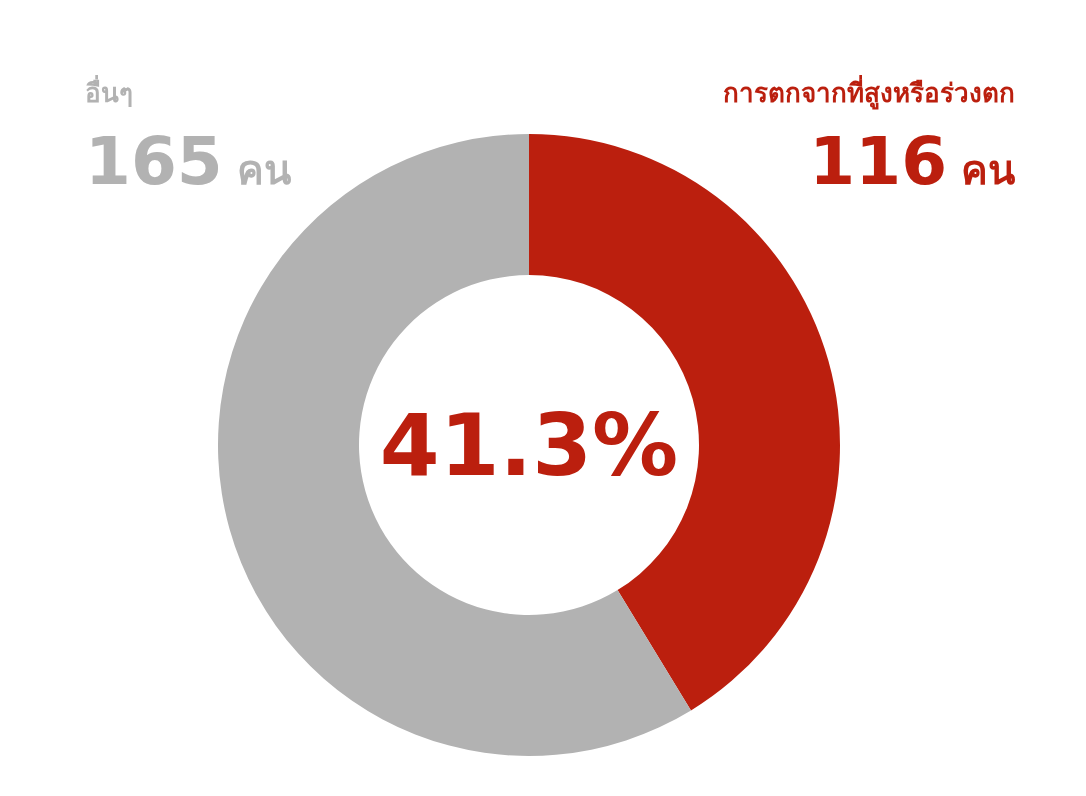 This screenshot has height=796, width=1086. What do you see at coordinates (869, 92) in the screenshot?
I see `slice-label: การตกจากที่สูงหรือร่วงตก` at bounding box center [869, 92].